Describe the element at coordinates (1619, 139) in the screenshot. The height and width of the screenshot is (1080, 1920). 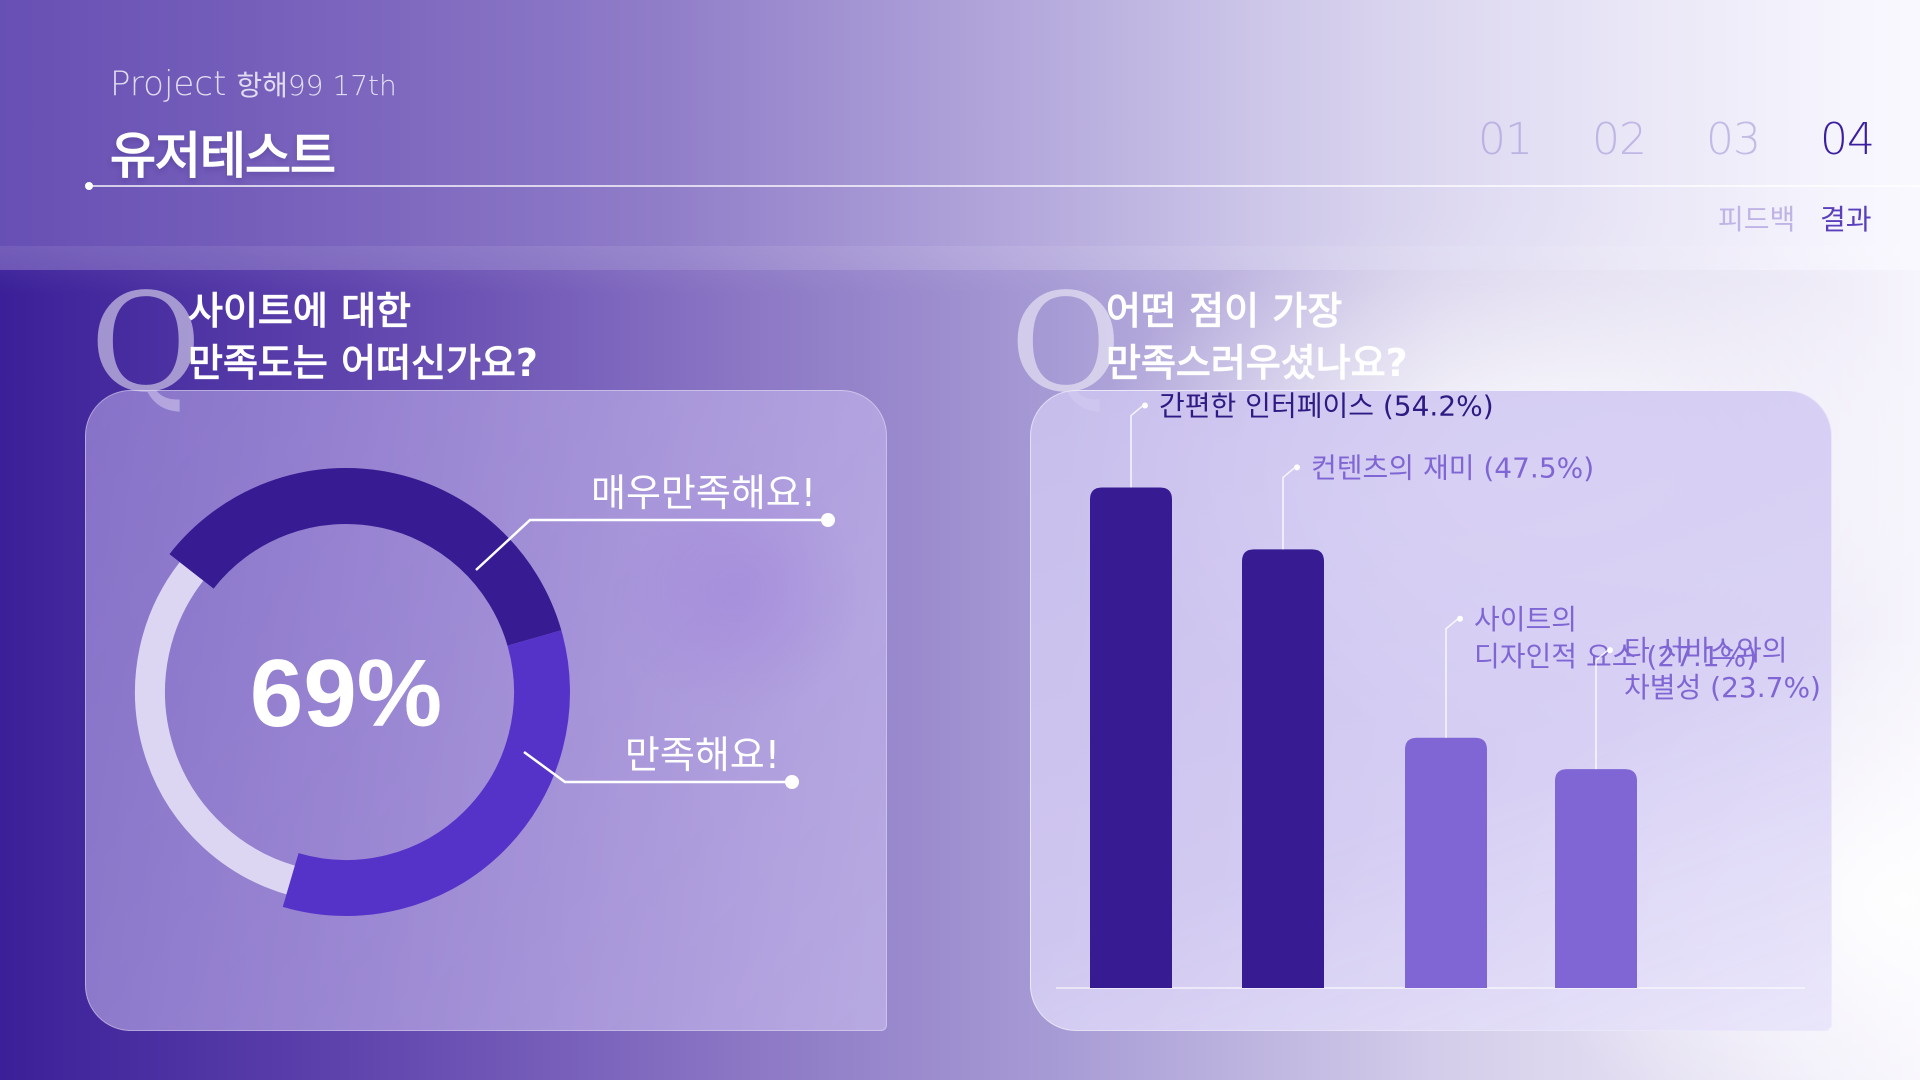
I see `step-02: 02` at that location.